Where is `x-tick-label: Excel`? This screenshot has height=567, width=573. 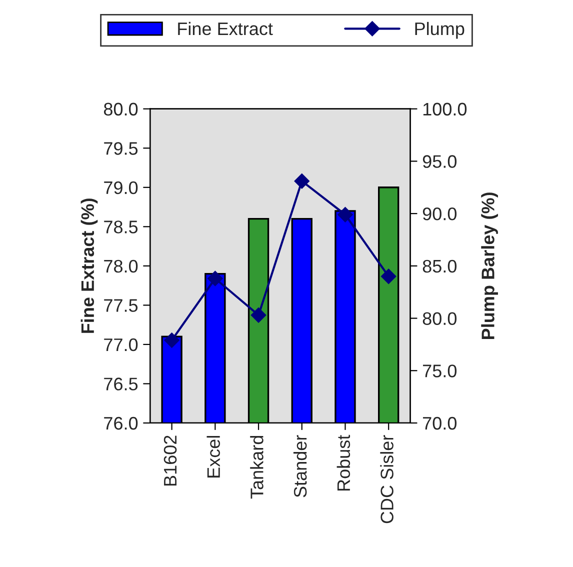 x-tick-label: Excel is located at coordinates (213, 457).